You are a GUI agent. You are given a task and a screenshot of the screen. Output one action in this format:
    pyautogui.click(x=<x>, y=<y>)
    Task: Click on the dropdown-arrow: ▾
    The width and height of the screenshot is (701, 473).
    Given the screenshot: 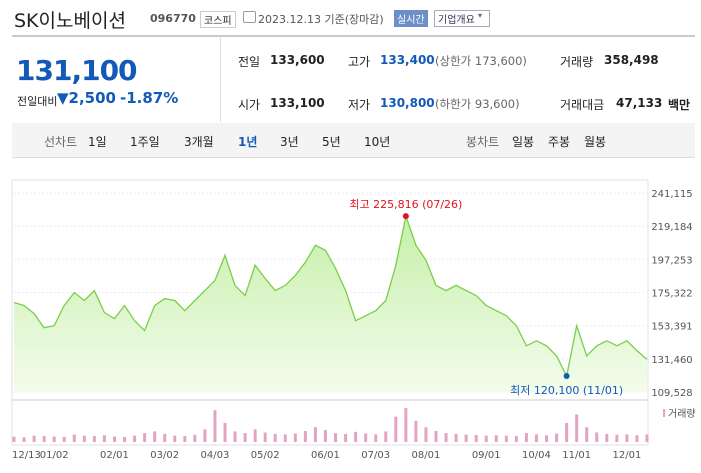 What is the action you would take?
    pyautogui.click(x=480, y=15)
    